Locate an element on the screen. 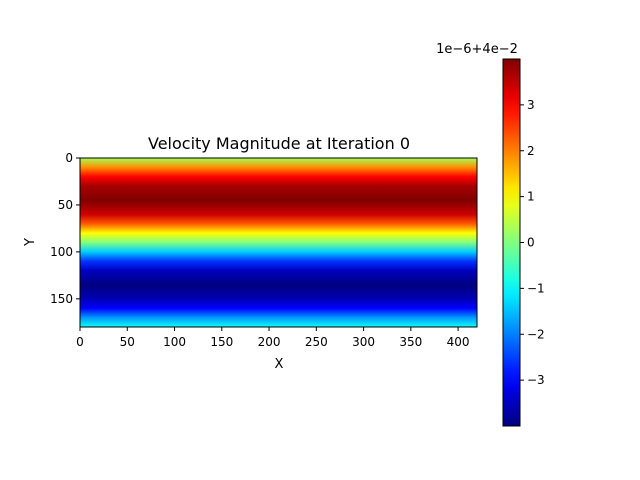 This screenshot has height=480, width=640. colorbar-tick-label: 0 is located at coordinates (531, 243).